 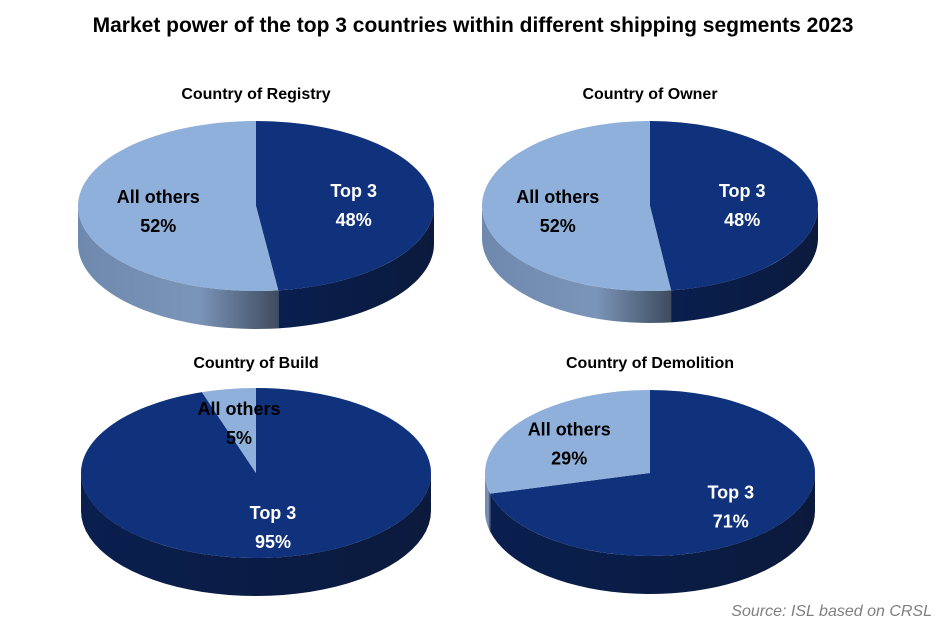 What do you see at coordinates (569, 444) in the screenshot?
I see `pie-label-1: All others 29%` at bounding box center [569, 444].